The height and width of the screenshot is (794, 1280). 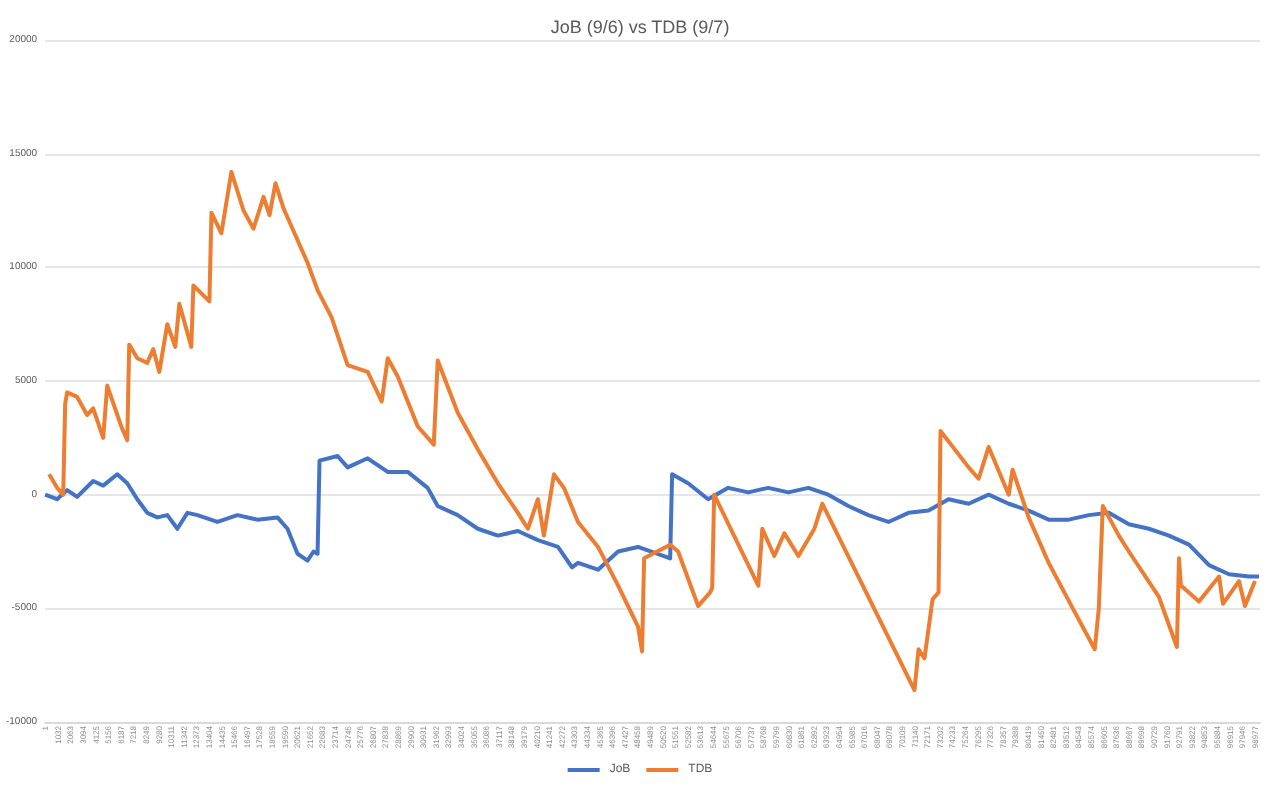 What do you see at coordinates (640, 27) in the screenshot?
I see `chart-title: JoB (9/6) vs TDB (9/7)` at bounding box center [640, 27].